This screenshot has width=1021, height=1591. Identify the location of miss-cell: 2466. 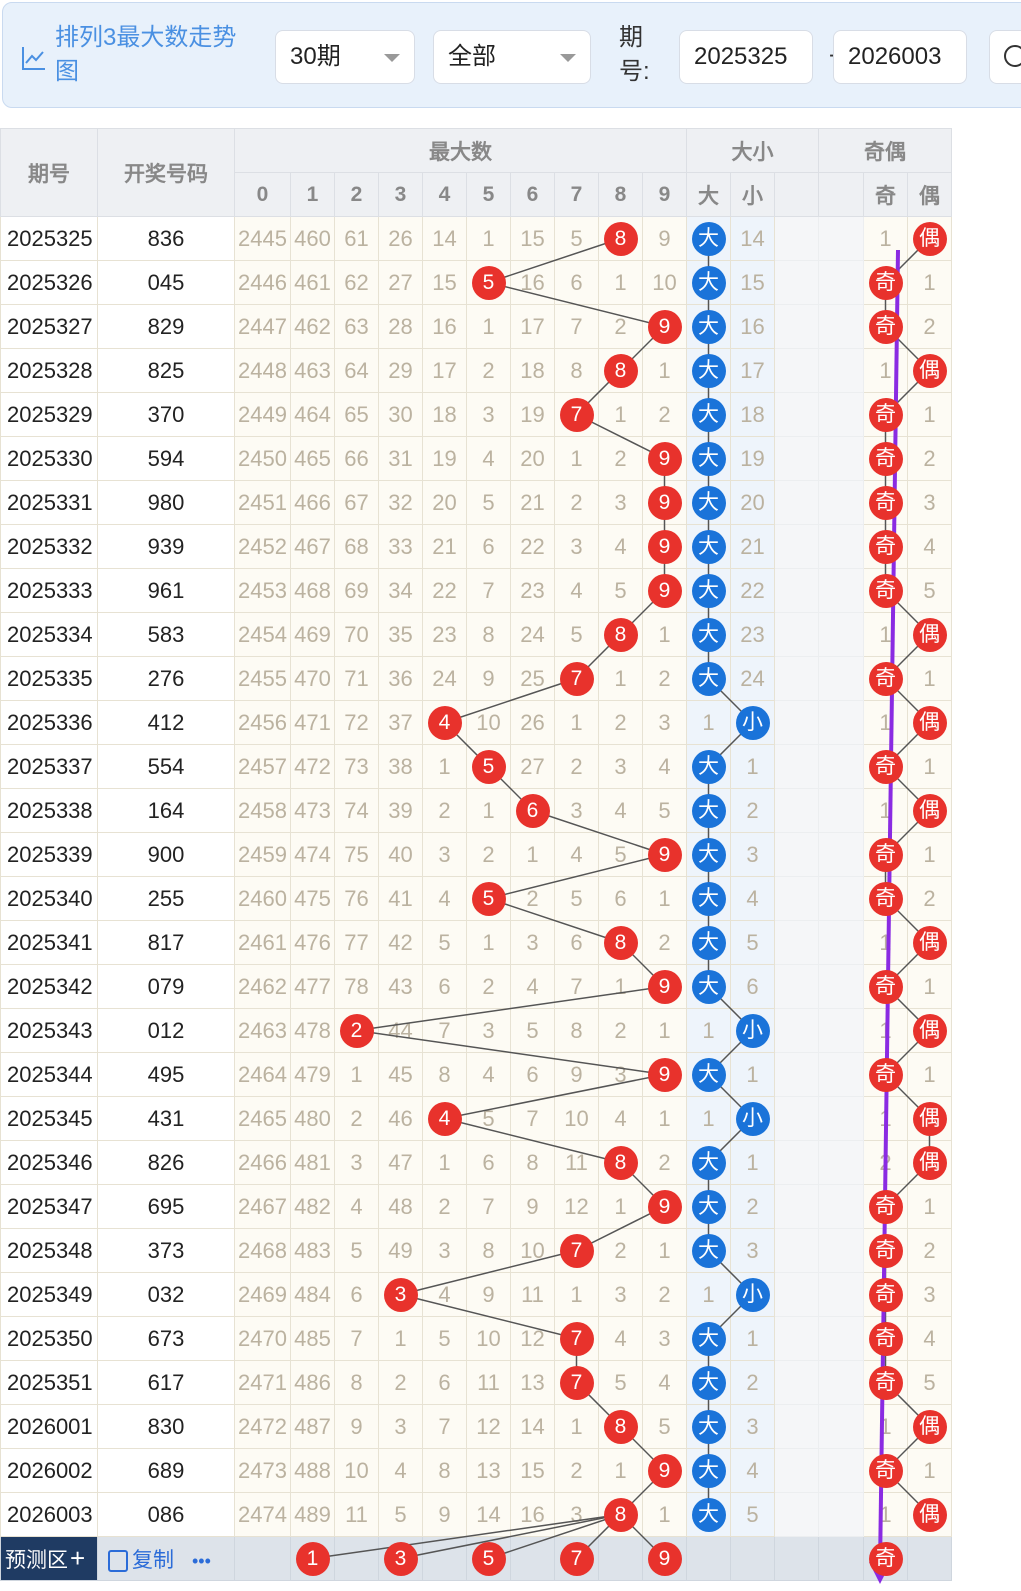
(262, 1162).